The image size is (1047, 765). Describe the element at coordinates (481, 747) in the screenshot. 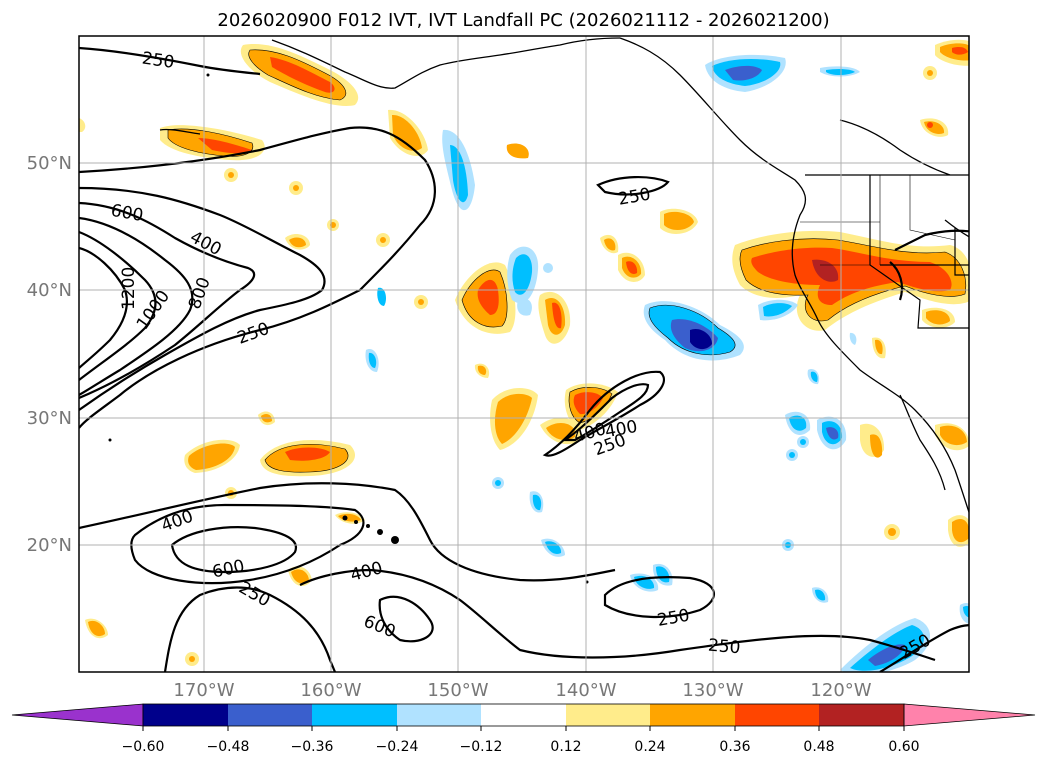

I see `colorbar-tick: −0.12` at that location.